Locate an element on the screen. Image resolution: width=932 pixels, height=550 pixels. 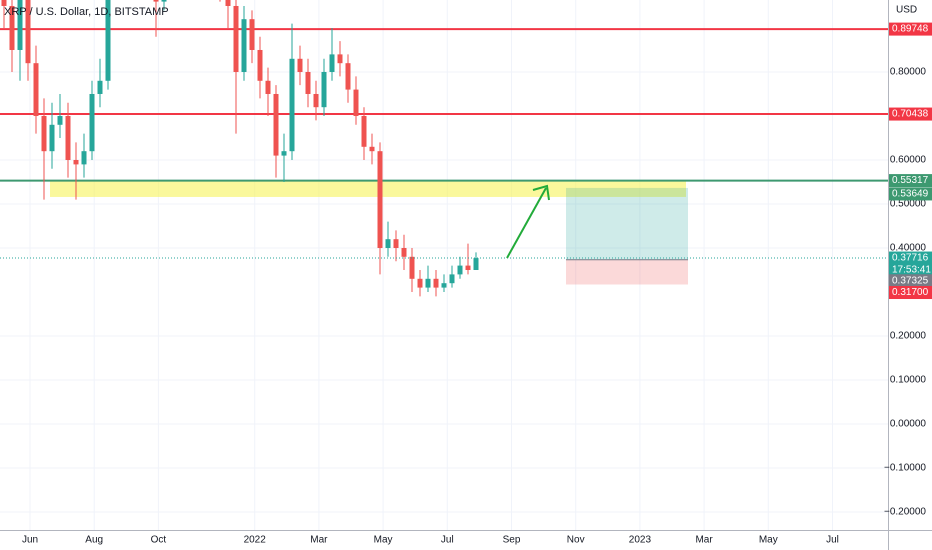
y-tick-label: −0.20000 is located at coordinates (905, 512).